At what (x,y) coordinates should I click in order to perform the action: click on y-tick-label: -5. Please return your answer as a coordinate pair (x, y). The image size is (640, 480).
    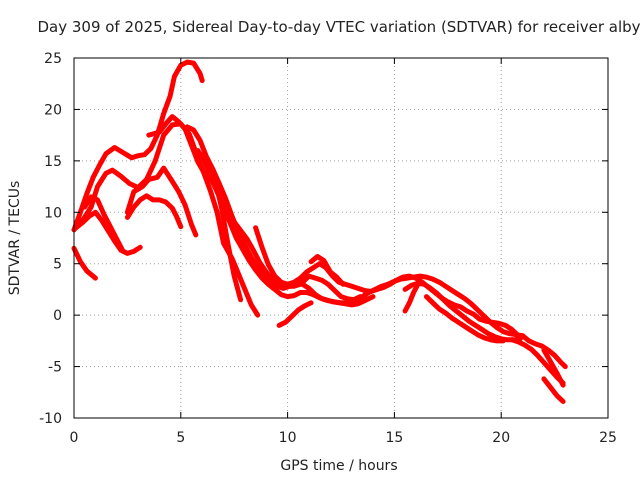
    Looking at the image, I should click on (55, 368).